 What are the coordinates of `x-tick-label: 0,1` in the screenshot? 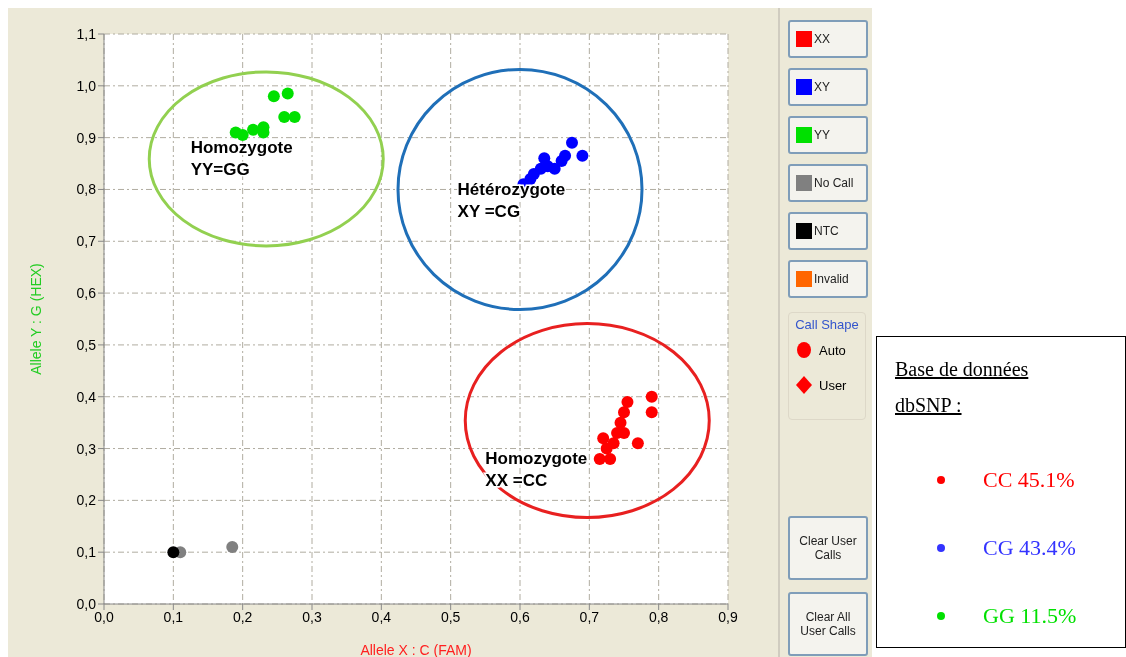 It's located at (173, 616).